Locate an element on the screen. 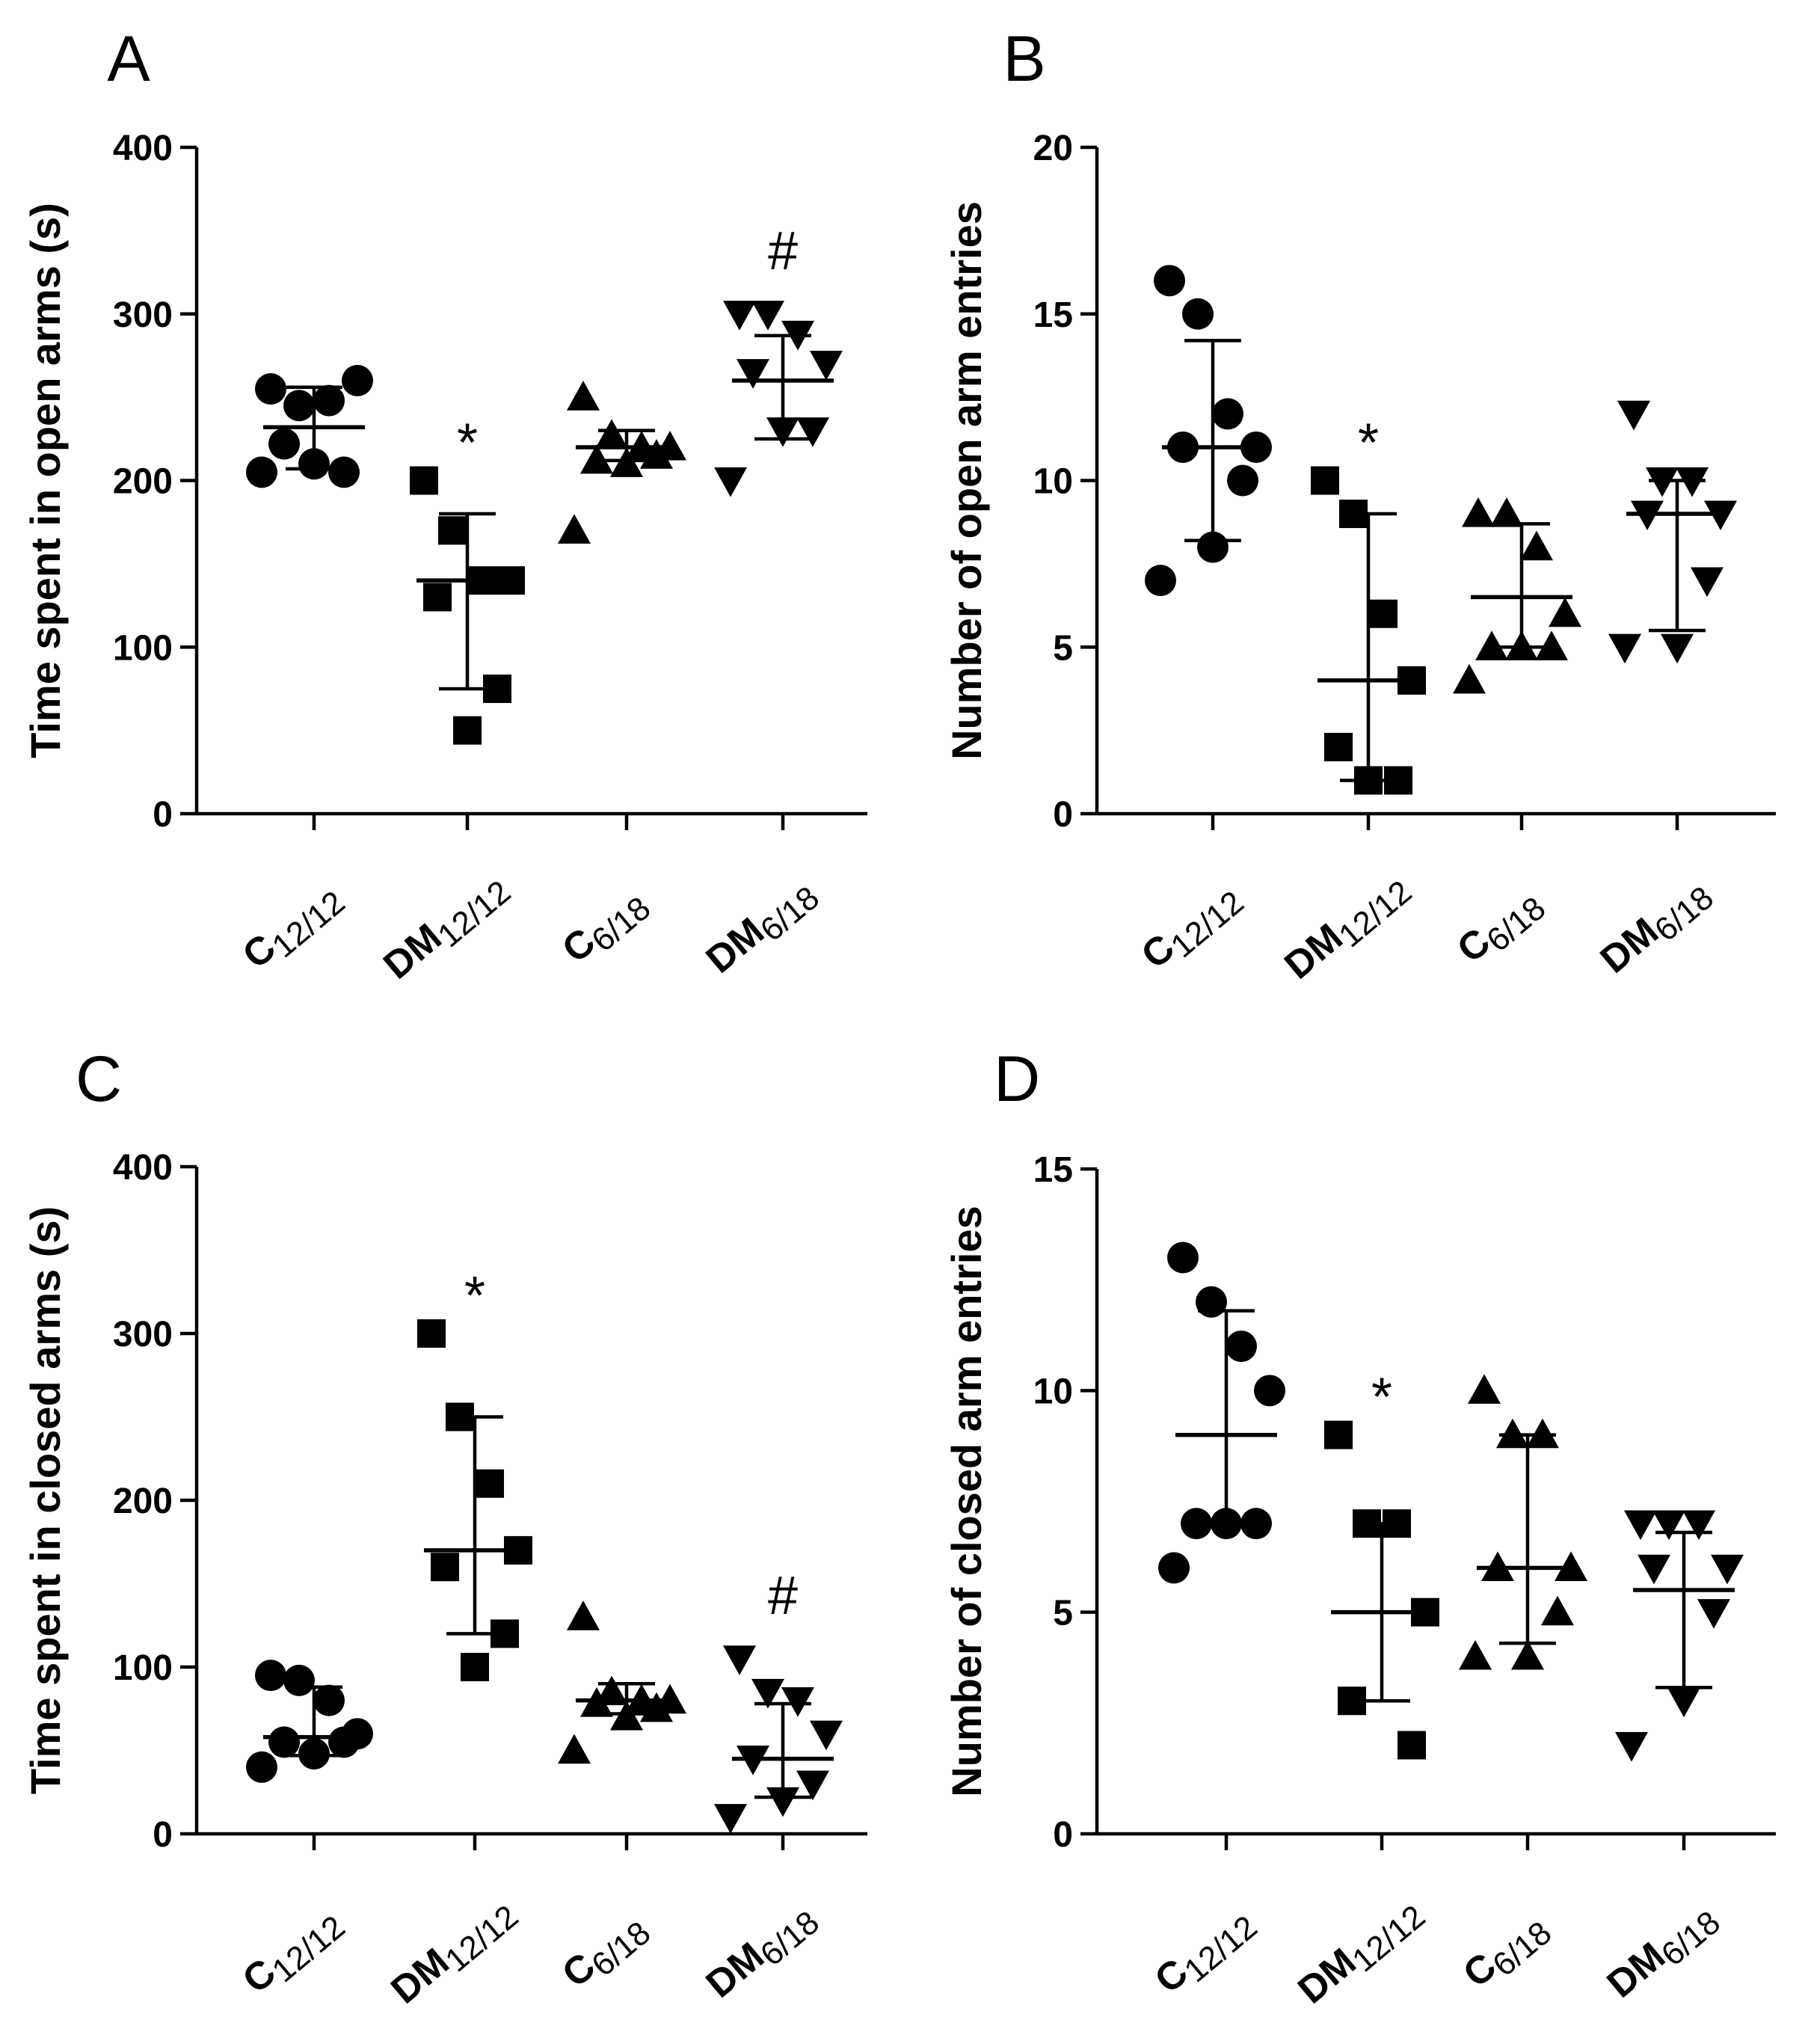 The image size is (1808, 2044). panel-letter: C is located at coordinates (99, 1079).